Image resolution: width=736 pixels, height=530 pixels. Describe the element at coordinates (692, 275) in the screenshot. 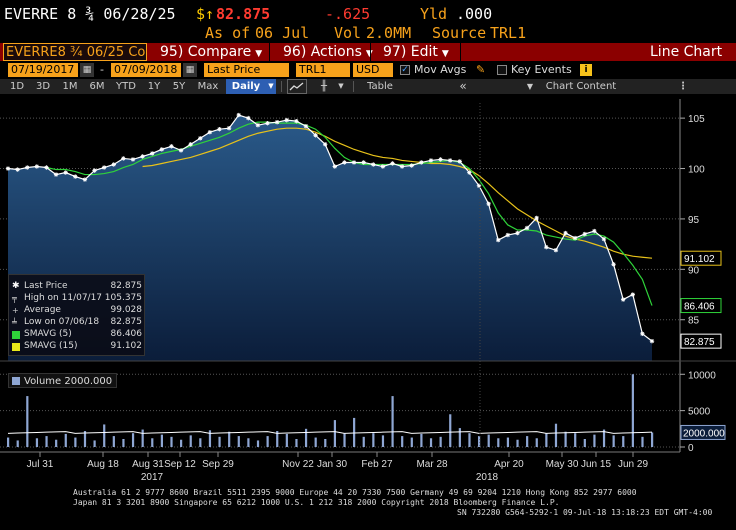

I see `price-y-axis: 85 90 95 100 105` at that location.